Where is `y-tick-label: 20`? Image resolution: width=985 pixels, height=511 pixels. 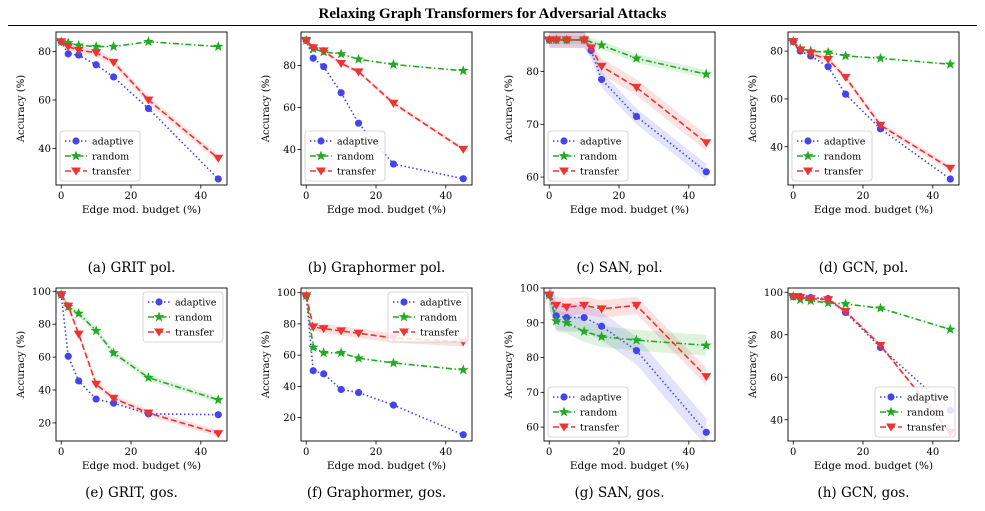
y-tick-label: 20 is located at coordinates (289, 418).